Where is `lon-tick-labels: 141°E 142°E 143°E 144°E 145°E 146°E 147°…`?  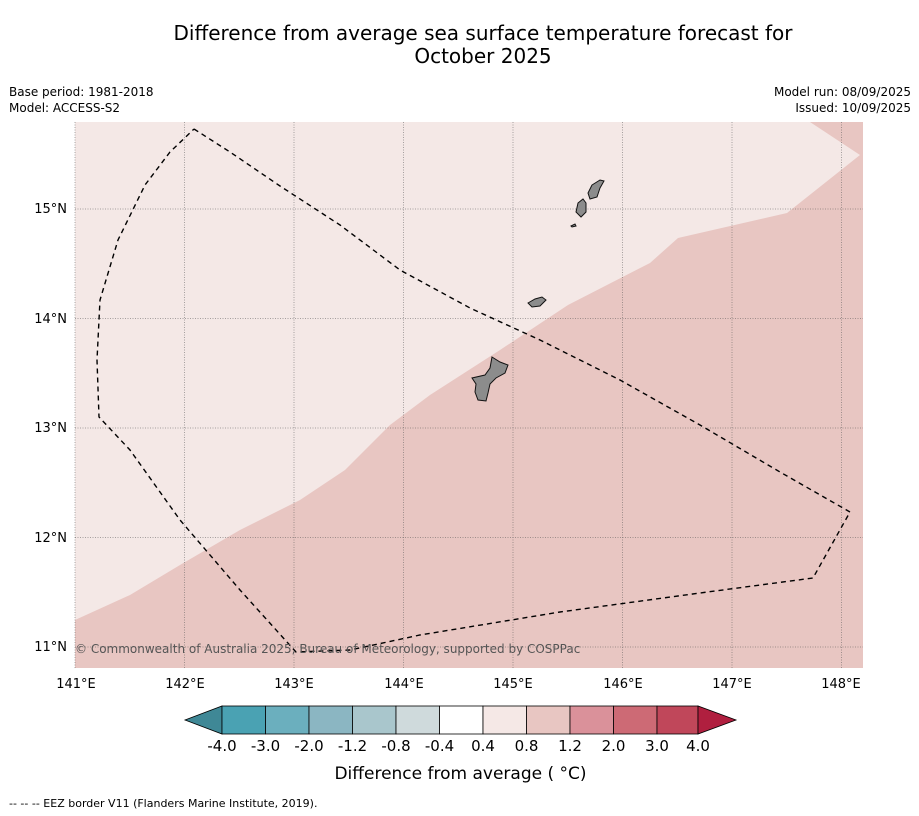 lon-tick-labels: 141°E 142°E 143°E 144°E 145°E 146°E 147°… is located at coordinates (458, 684).